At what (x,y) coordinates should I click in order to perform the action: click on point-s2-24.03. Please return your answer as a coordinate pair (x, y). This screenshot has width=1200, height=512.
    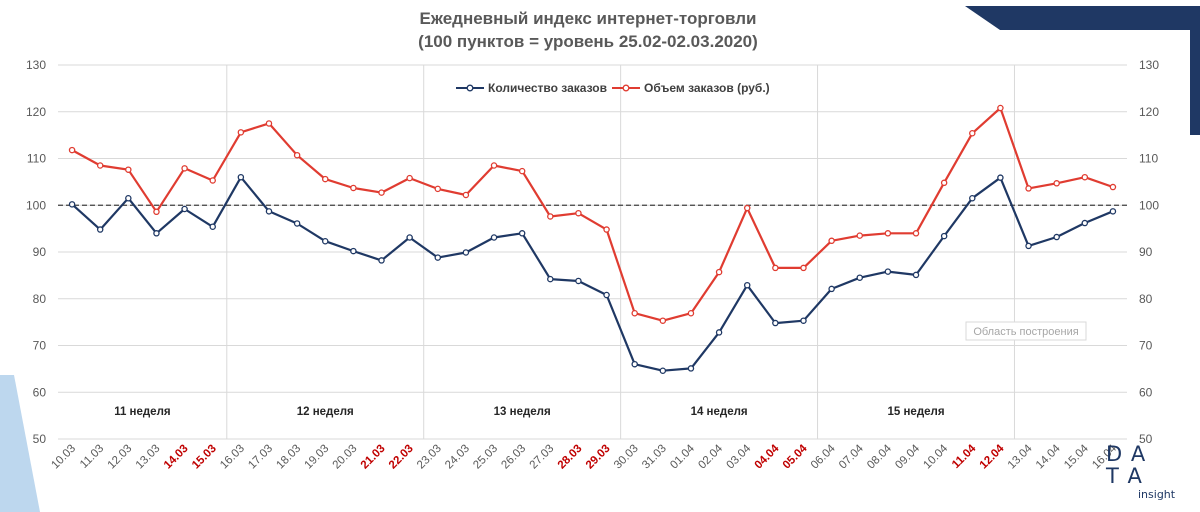
    Looking at the image, I should click on (466, 195).